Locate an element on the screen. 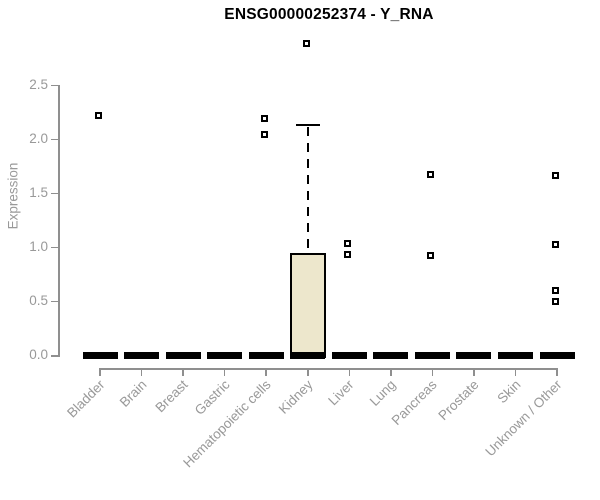  y-tick-label: 2.5 is located at coordinates (38, 84).